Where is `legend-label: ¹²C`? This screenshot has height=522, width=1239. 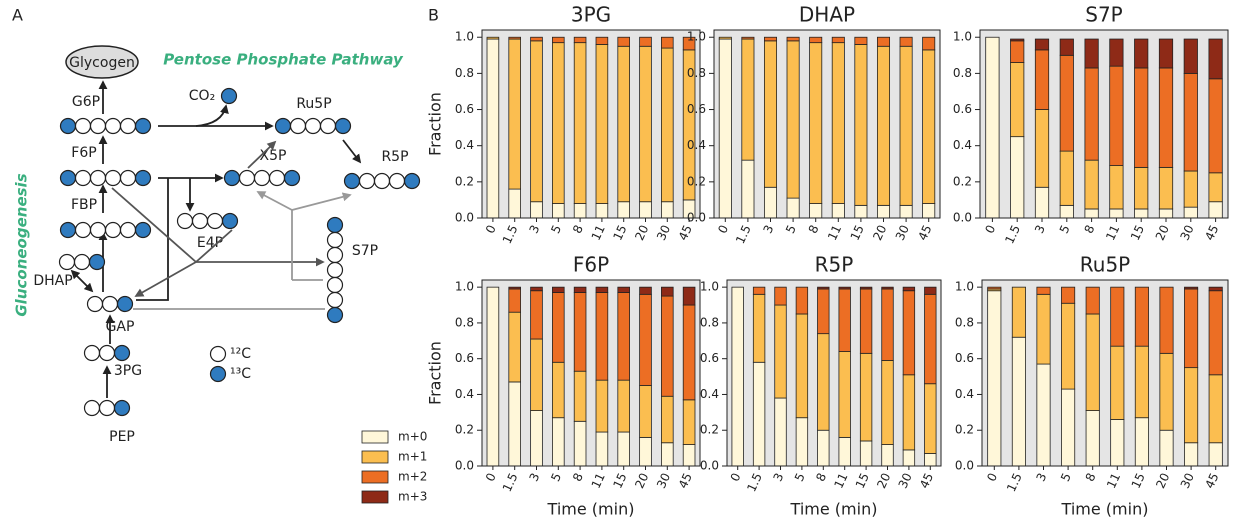
legend-label: ¹²C is located at coordinates (240, 354).